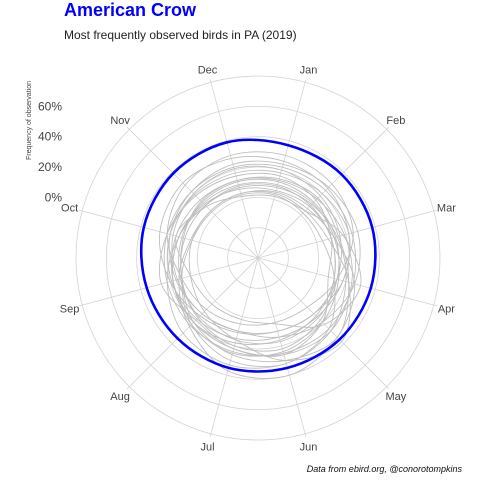  I want to click on grid-spoke-apr, so click(347, 282).